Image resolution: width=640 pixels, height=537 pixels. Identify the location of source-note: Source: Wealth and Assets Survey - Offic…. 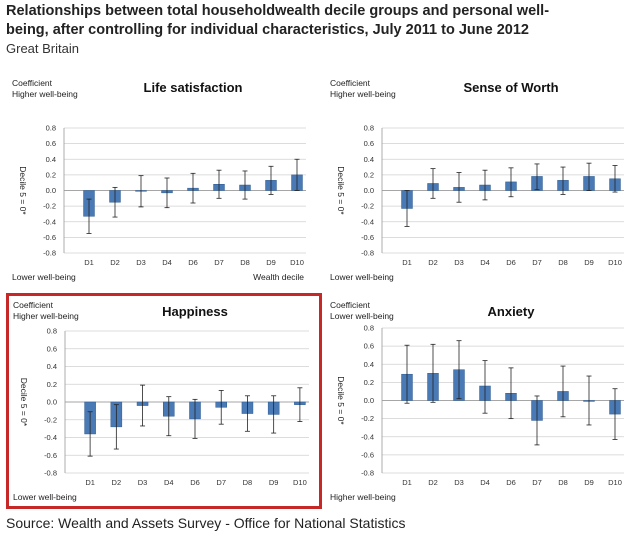
(206, 523).